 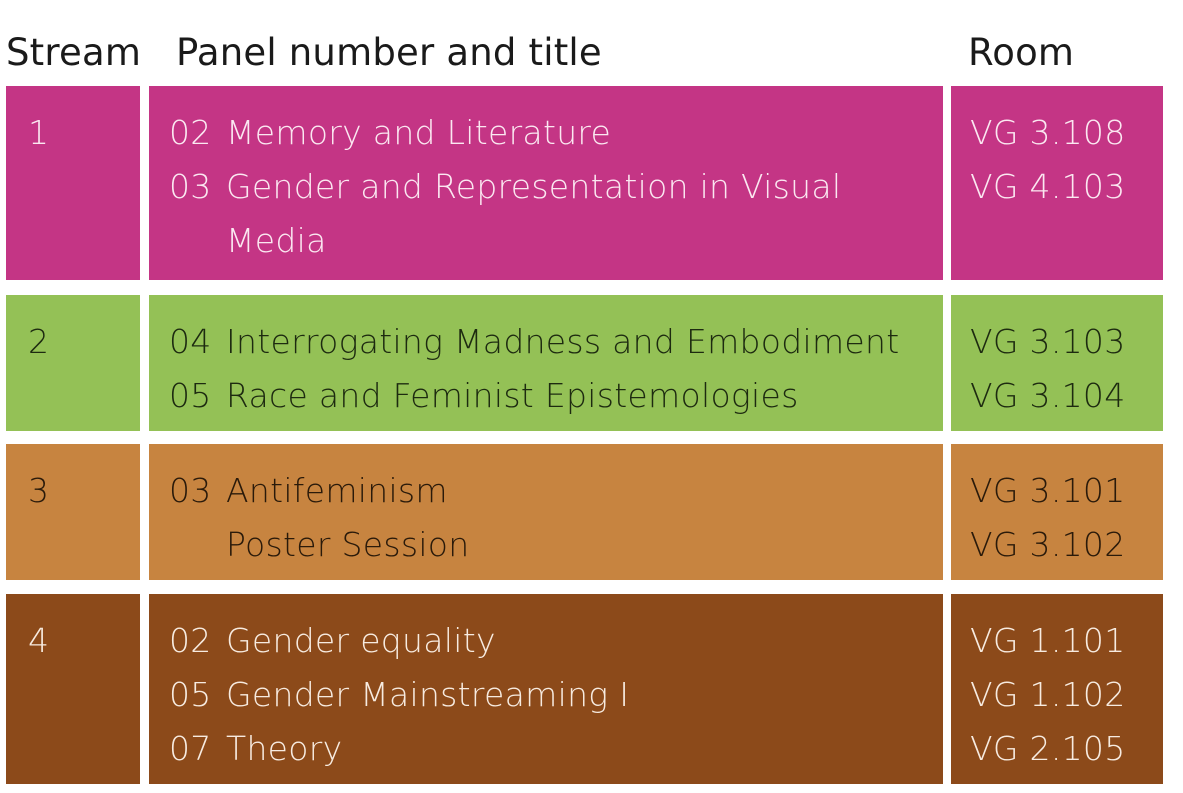 I want to click on panel-item: 07 Theory, so click(x=552, y=749).